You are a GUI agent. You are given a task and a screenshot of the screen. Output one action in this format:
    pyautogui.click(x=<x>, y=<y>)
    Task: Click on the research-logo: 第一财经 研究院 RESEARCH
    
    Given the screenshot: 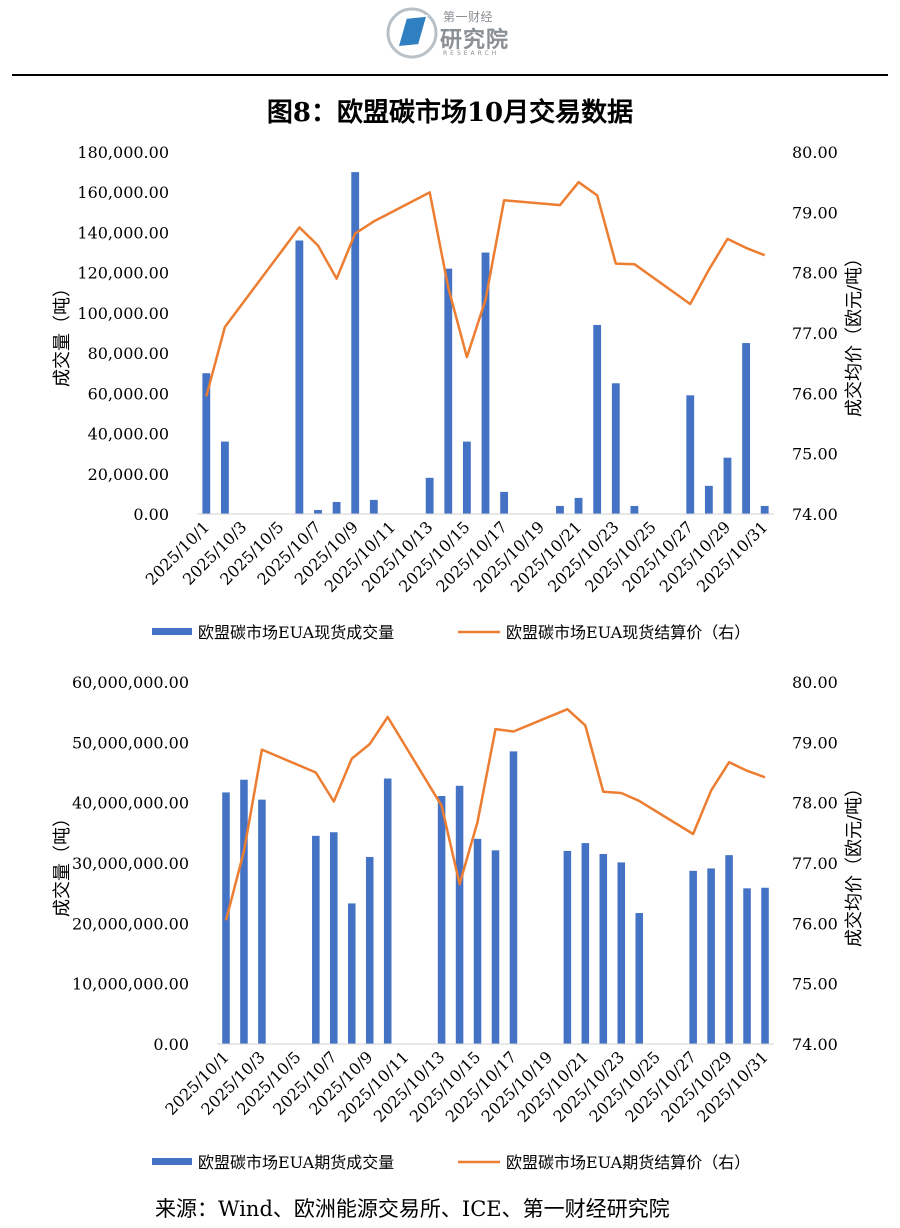 What is the action you would take?
    pyautogui.click(x=452, y=33)
    